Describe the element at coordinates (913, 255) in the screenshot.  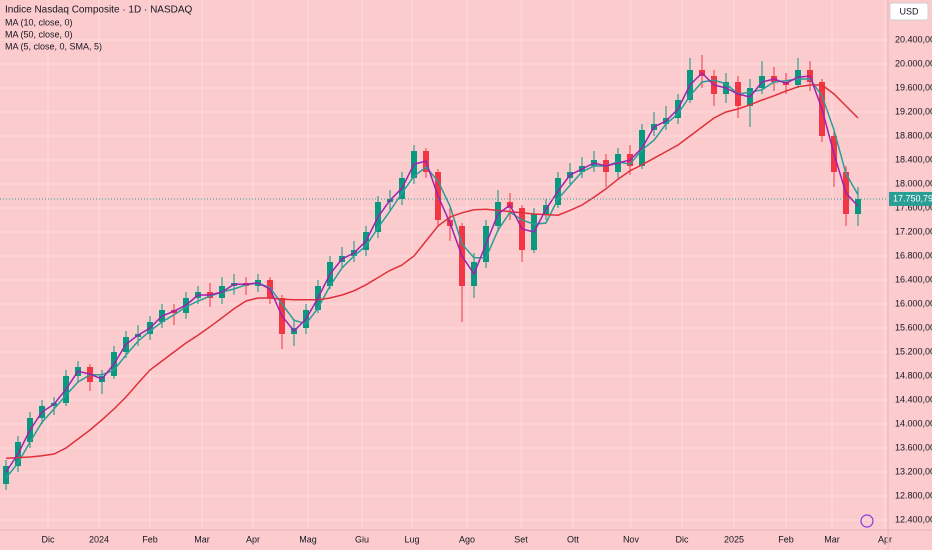
I see `y-tick-label: 16.800,00` at that location.